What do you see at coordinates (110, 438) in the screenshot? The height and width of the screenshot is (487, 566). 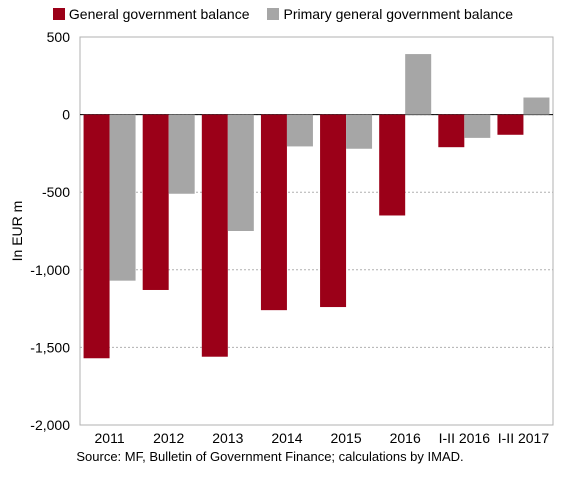 I see `x-tick-label: 2011` at bounding box center [110, 438].